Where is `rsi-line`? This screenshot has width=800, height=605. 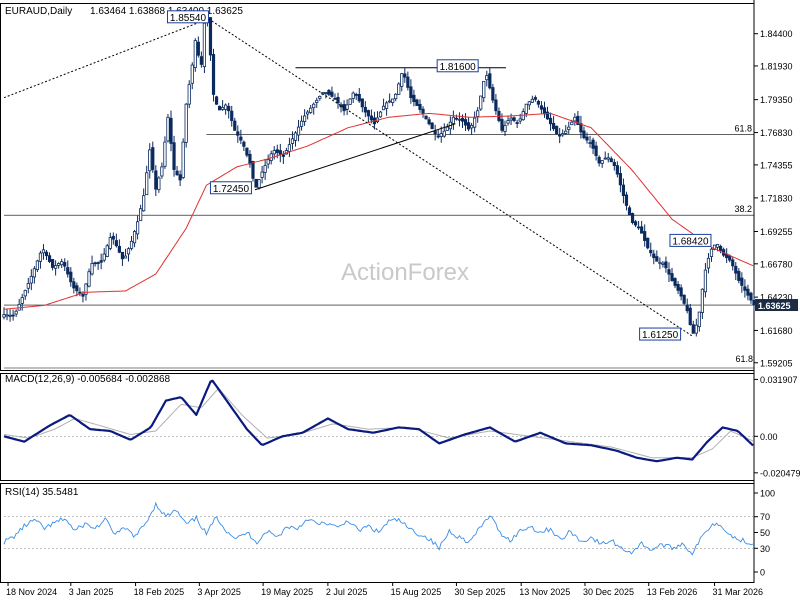
rsi-line is located at coordinates (378, 528).